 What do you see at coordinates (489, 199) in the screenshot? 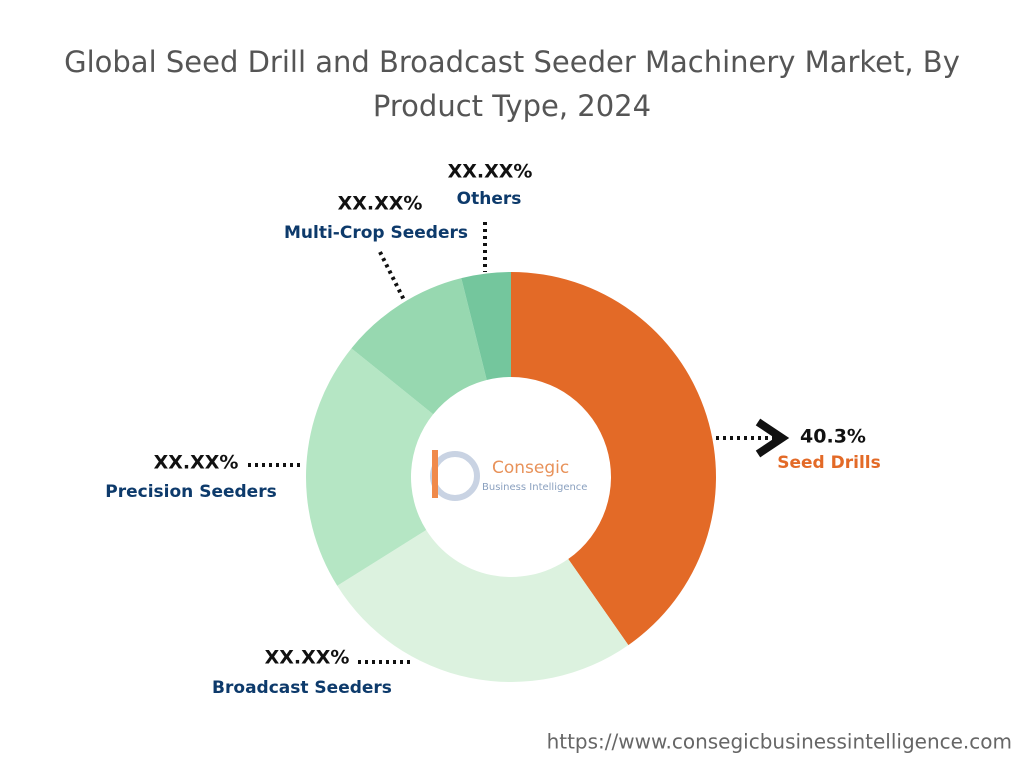
I see `category-label: Others` at bounding box center [489, 199].